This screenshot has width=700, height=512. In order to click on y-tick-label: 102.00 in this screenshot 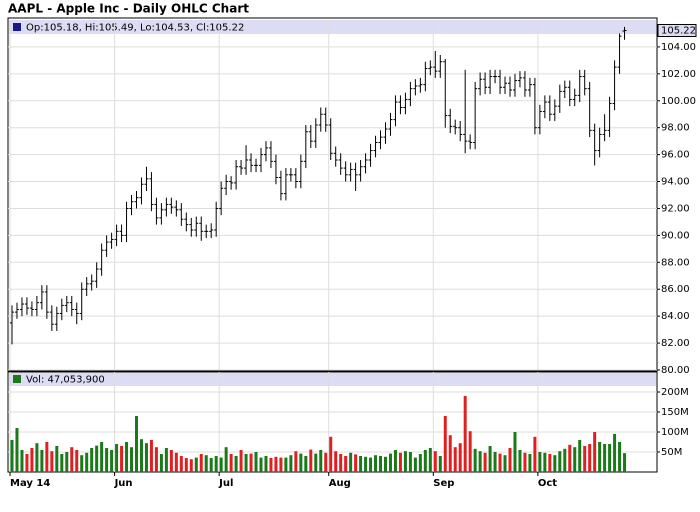, I will do `click(678, 74)`.